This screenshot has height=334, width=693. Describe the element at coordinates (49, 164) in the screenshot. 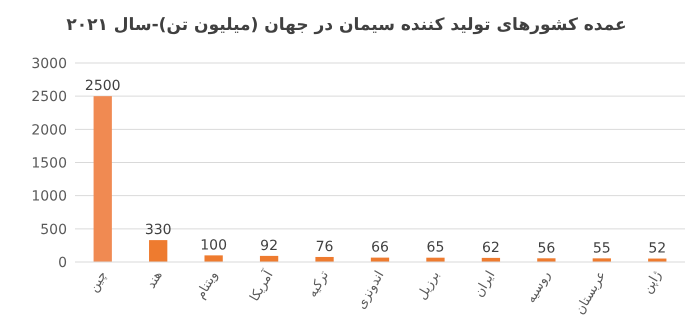

I see `y-tick-label: 1500` at that location.